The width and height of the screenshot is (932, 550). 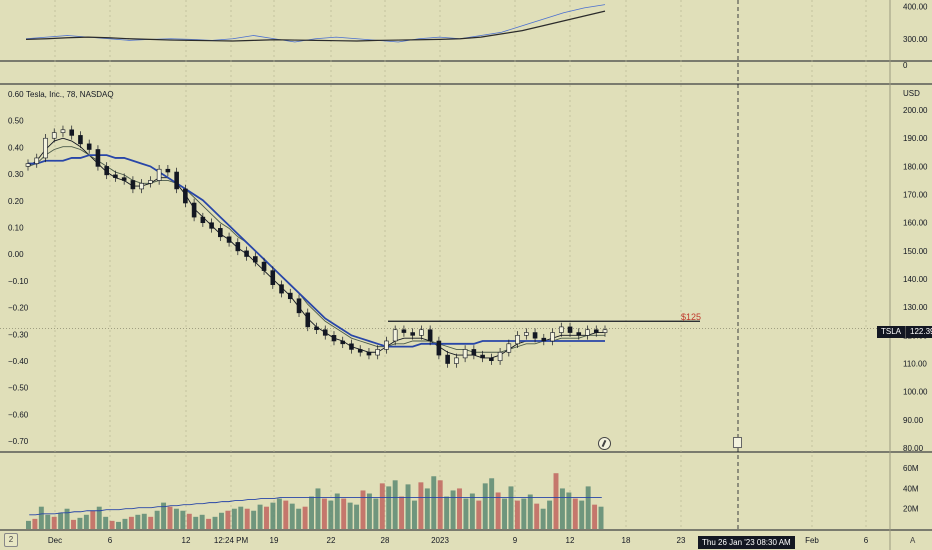 I want to click on x-tick-label: 28, so click(x=385, y=540).